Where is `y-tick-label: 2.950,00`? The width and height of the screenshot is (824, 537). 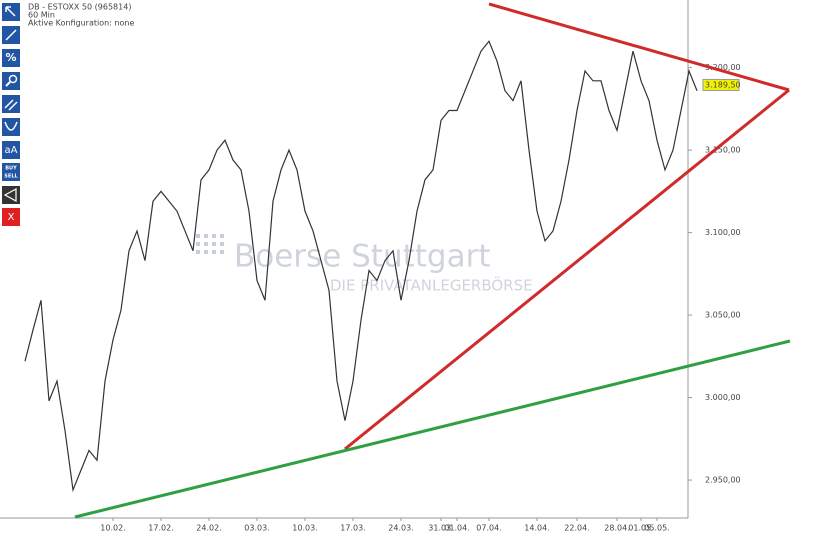 y-tick-label: 2.950,00 is located at coordinates (723, 480).